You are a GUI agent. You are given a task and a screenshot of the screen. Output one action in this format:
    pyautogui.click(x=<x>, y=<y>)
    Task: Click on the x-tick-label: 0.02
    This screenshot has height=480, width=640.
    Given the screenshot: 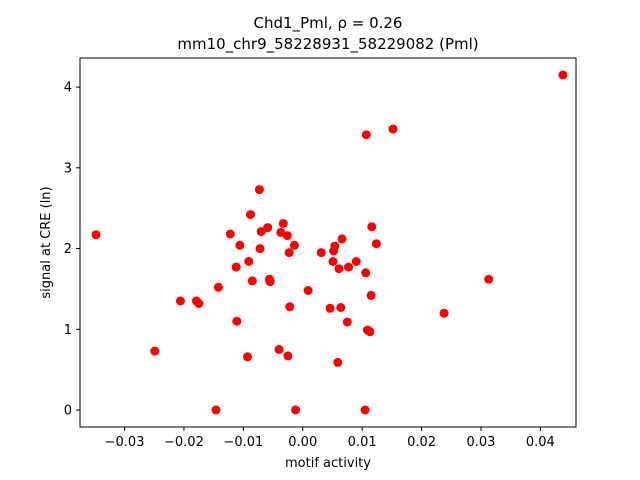 What is the action you would take?
    pyautogui.click(x=421, y=442)
    